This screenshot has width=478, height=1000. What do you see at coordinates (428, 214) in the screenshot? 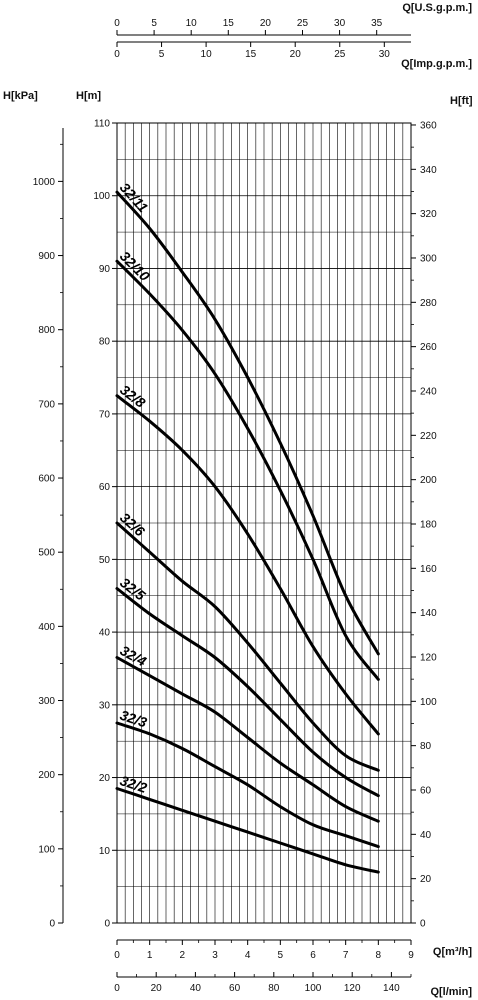
I see `tick-label-ft: 320` at bounding box center [428, 214].